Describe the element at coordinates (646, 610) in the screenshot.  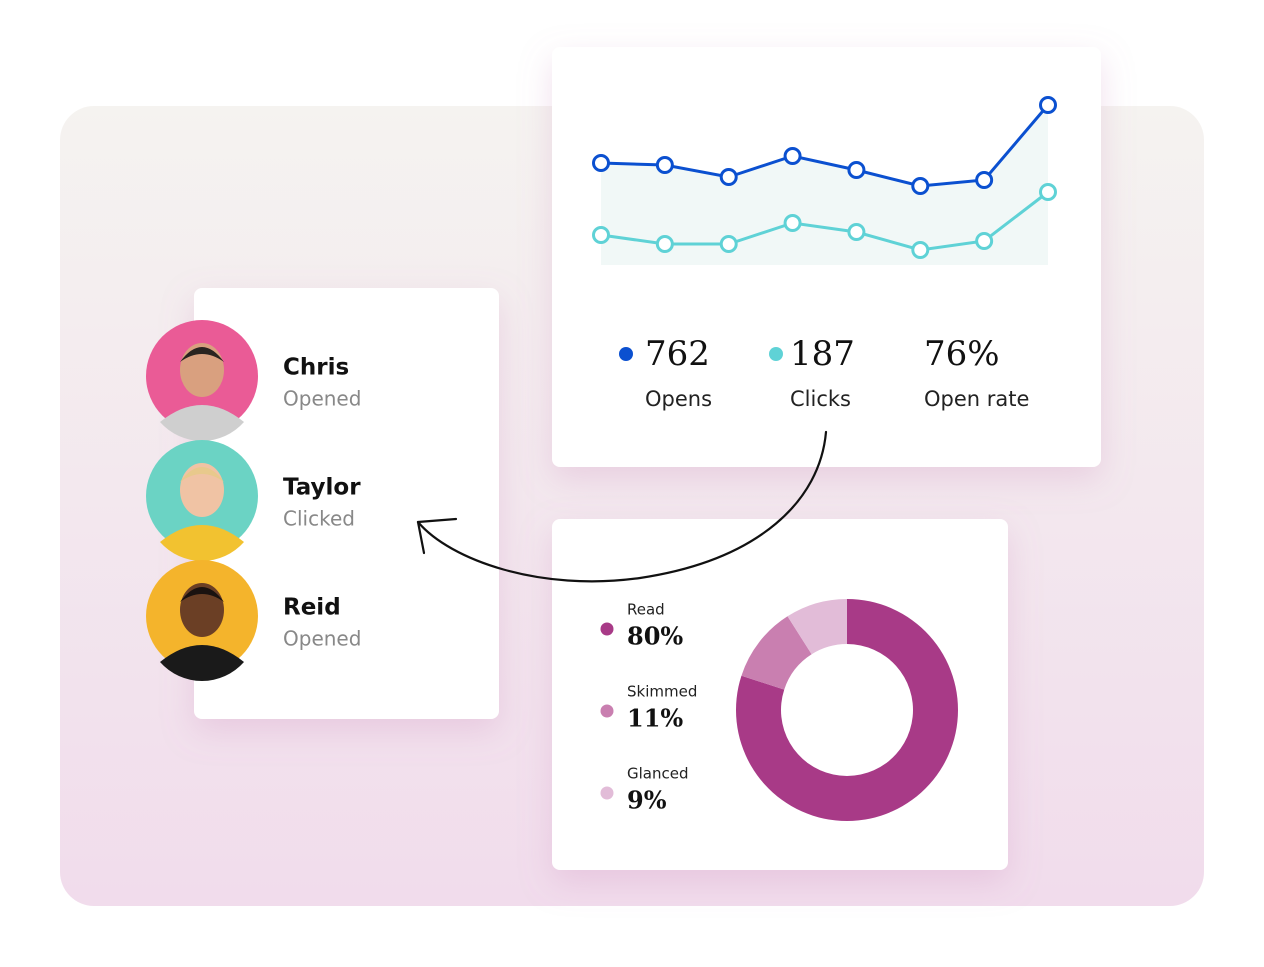
I see `legend-label: Read` at that location.